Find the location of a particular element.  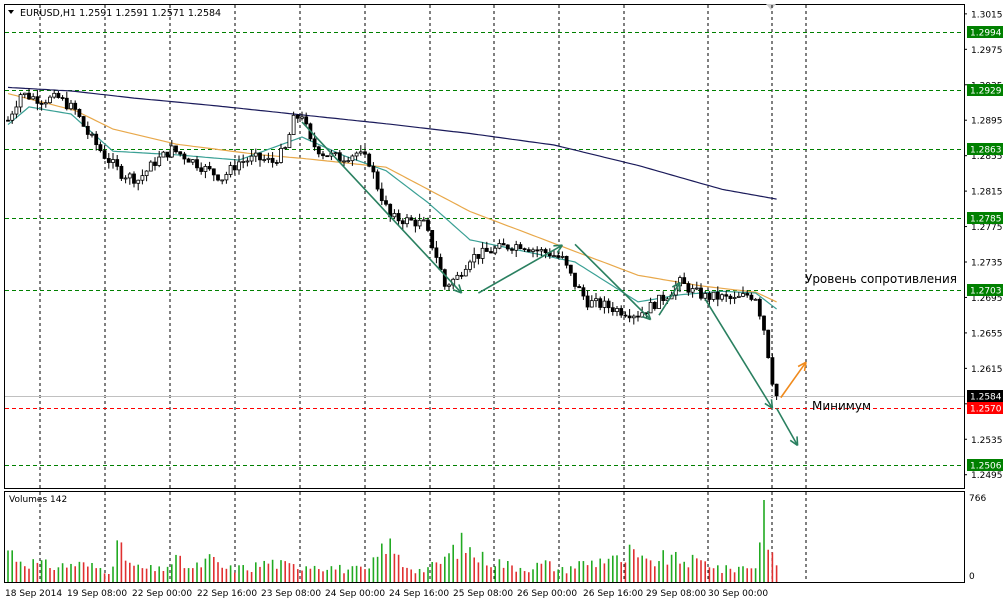

level-price-label: 1.2863 is located at coordinates (986, 151).